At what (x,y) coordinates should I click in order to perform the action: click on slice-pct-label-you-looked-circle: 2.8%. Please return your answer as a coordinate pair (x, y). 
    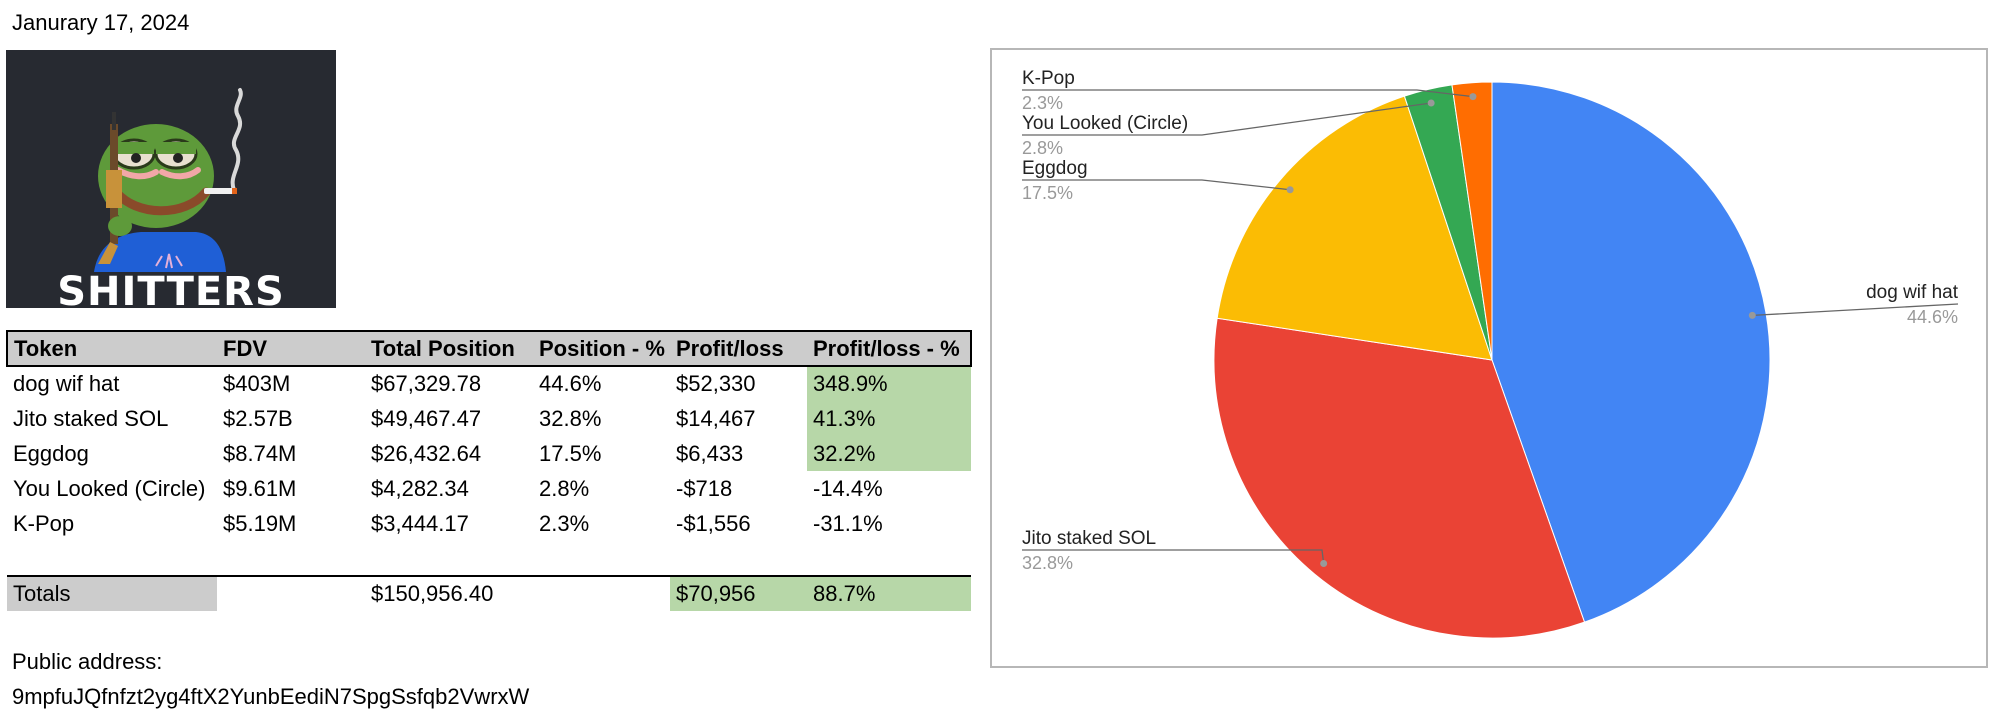
    Looking at the image, I should click on (1042, 148).